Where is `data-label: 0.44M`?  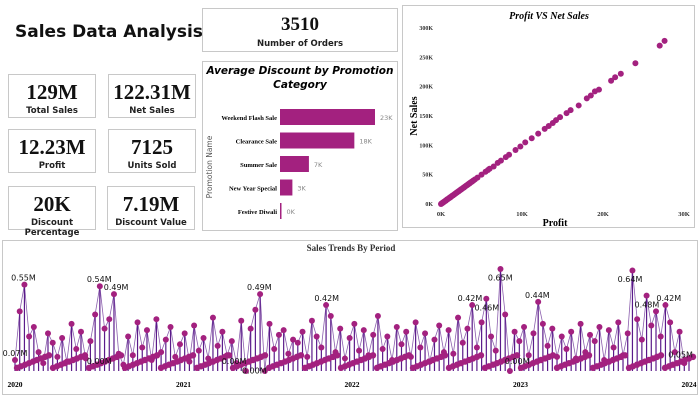
data-label: 0.44M is located at coordinates (537, 295).